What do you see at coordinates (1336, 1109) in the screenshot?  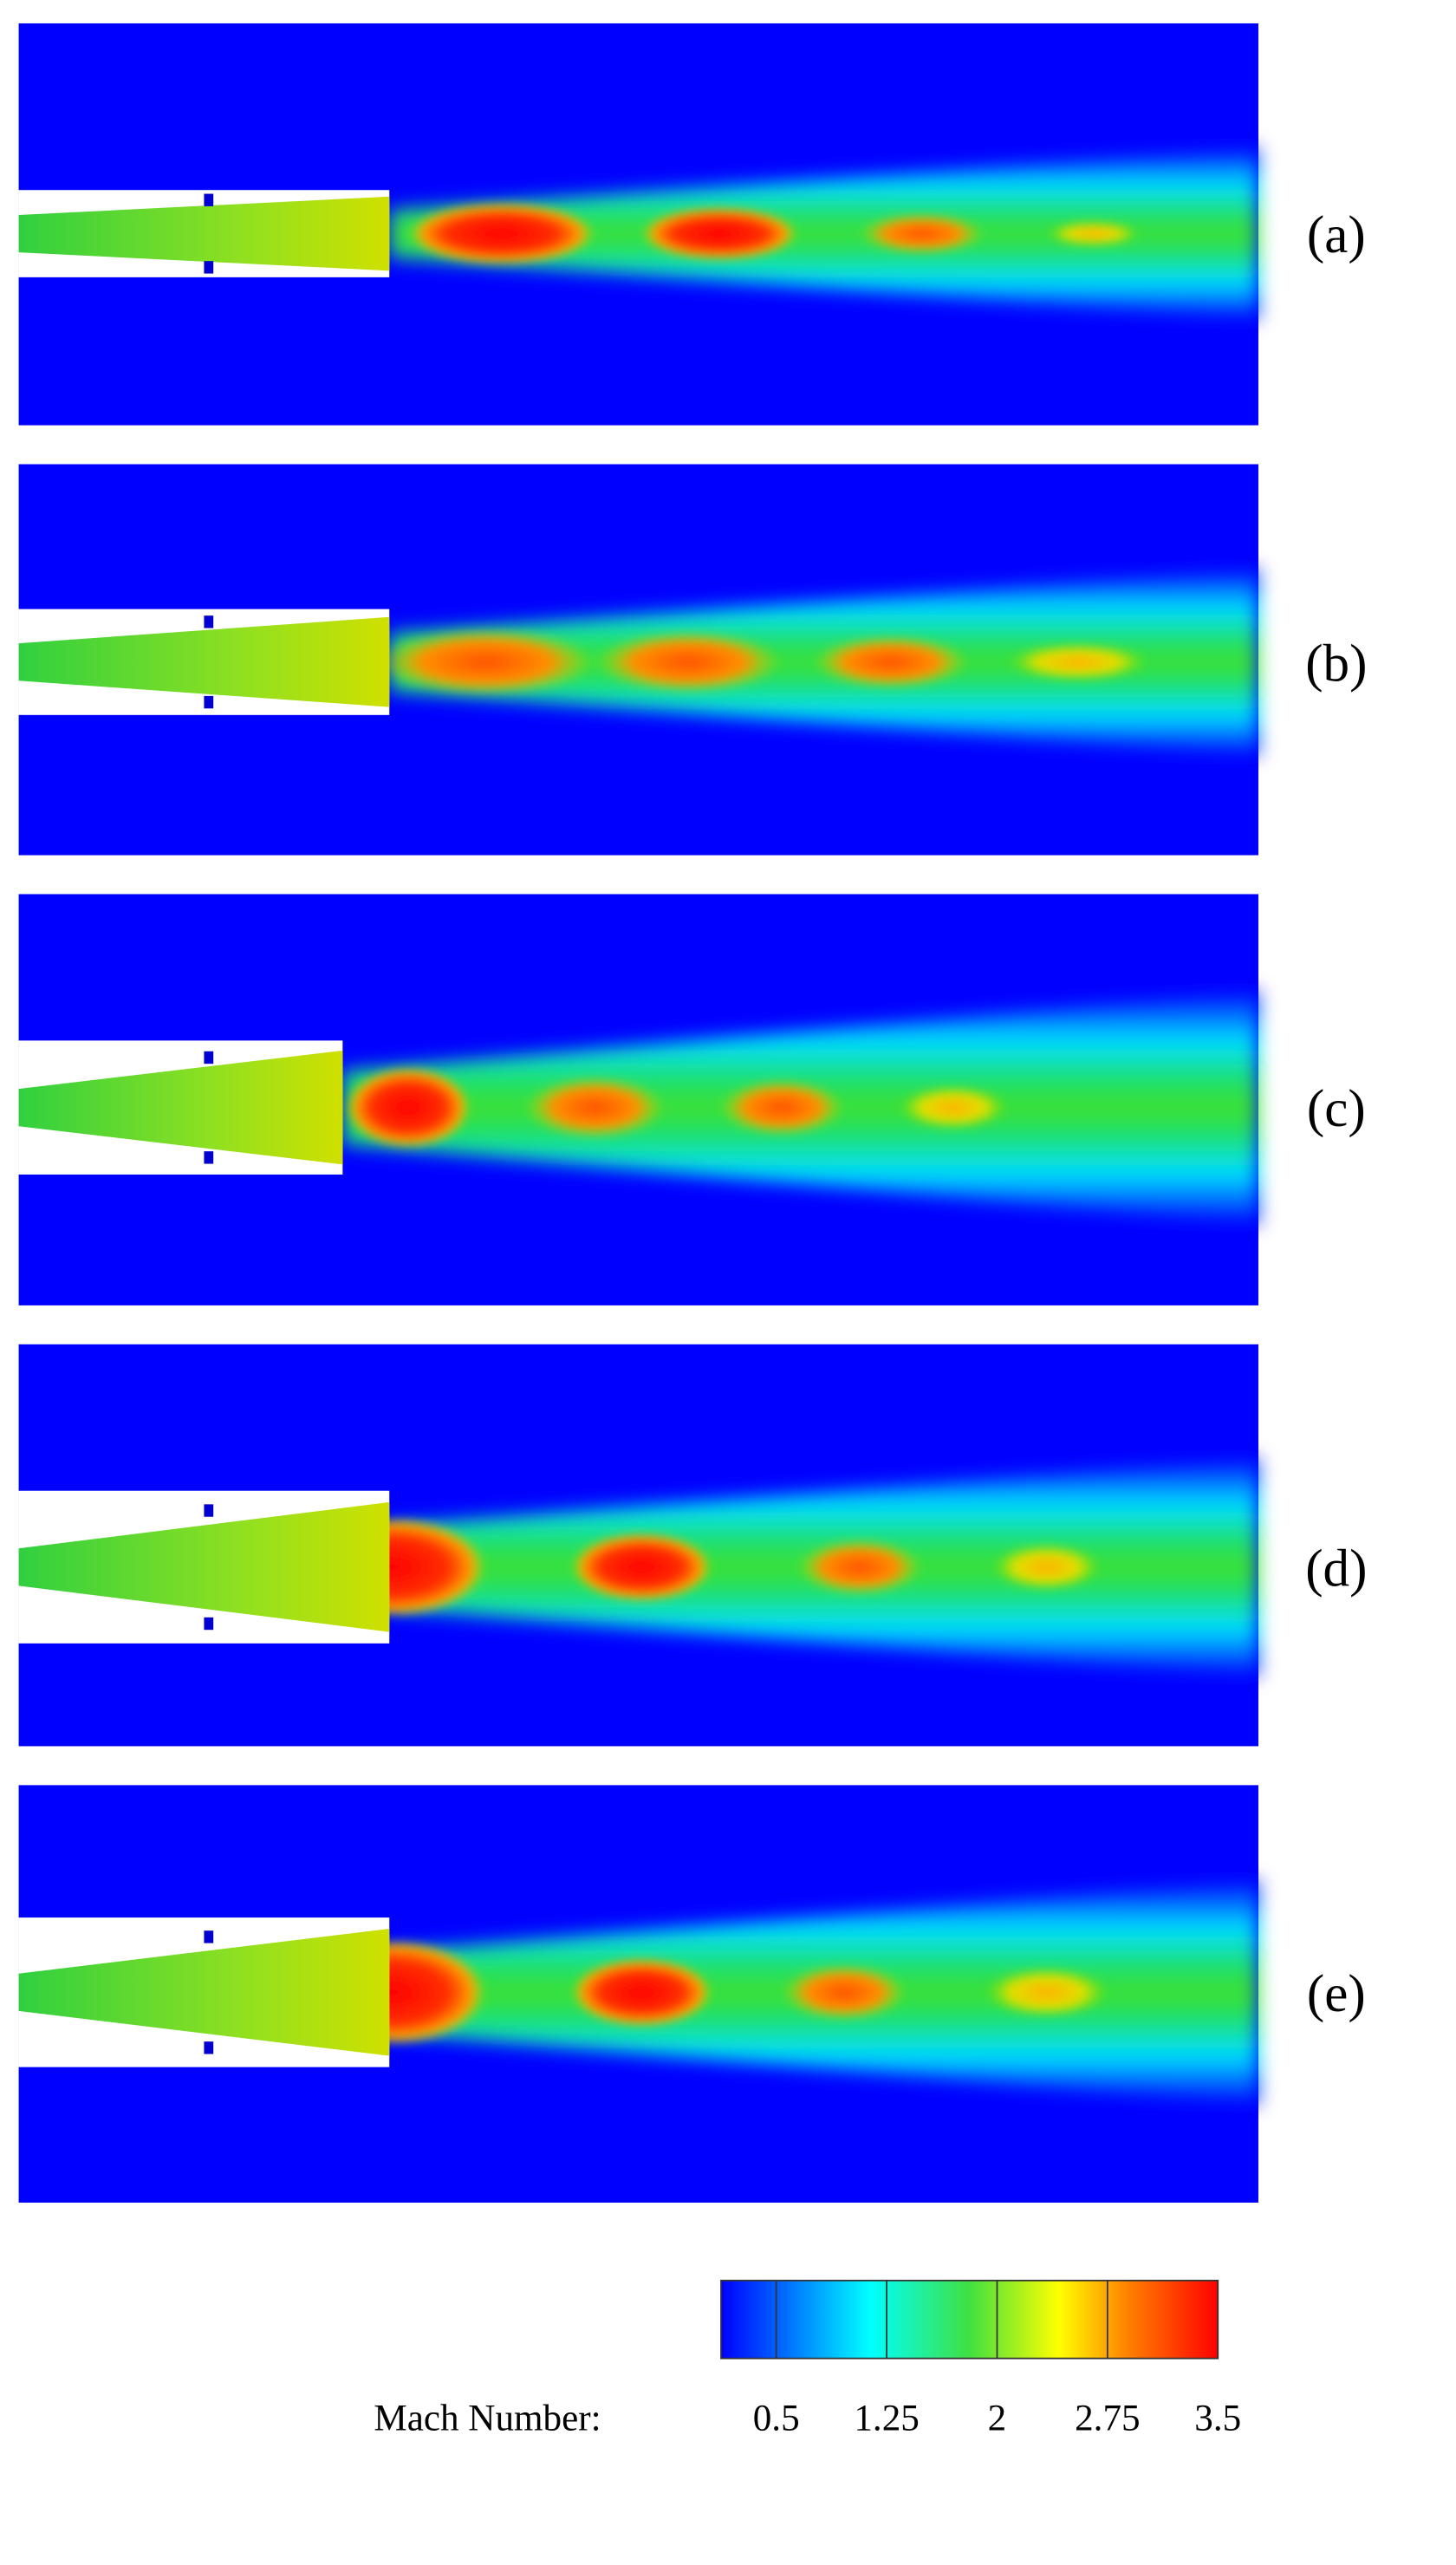 I see `panel-label: (c)` at bounding box center [1336, 1109].